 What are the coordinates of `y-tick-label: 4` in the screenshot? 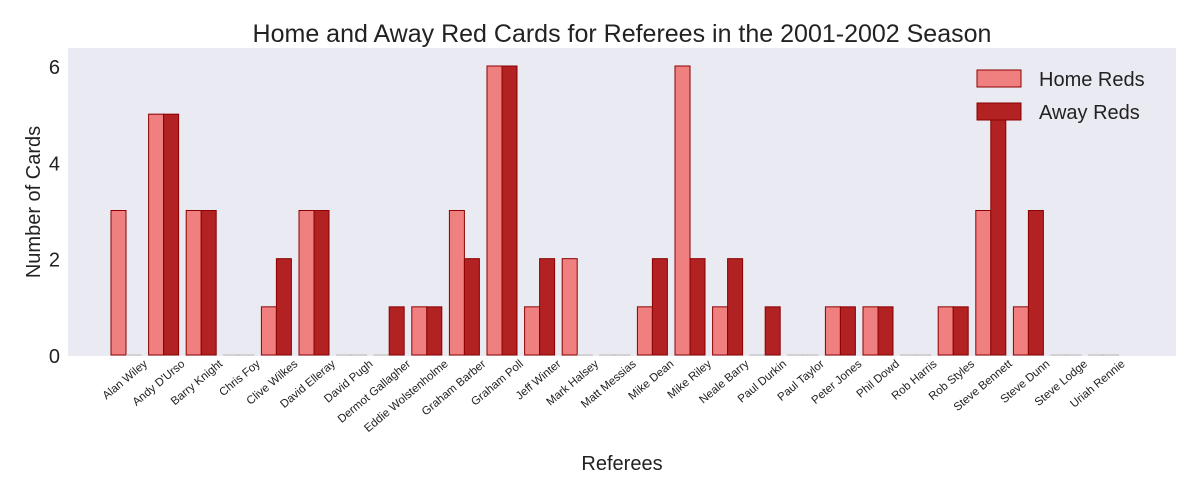 It's located at (54, 164).